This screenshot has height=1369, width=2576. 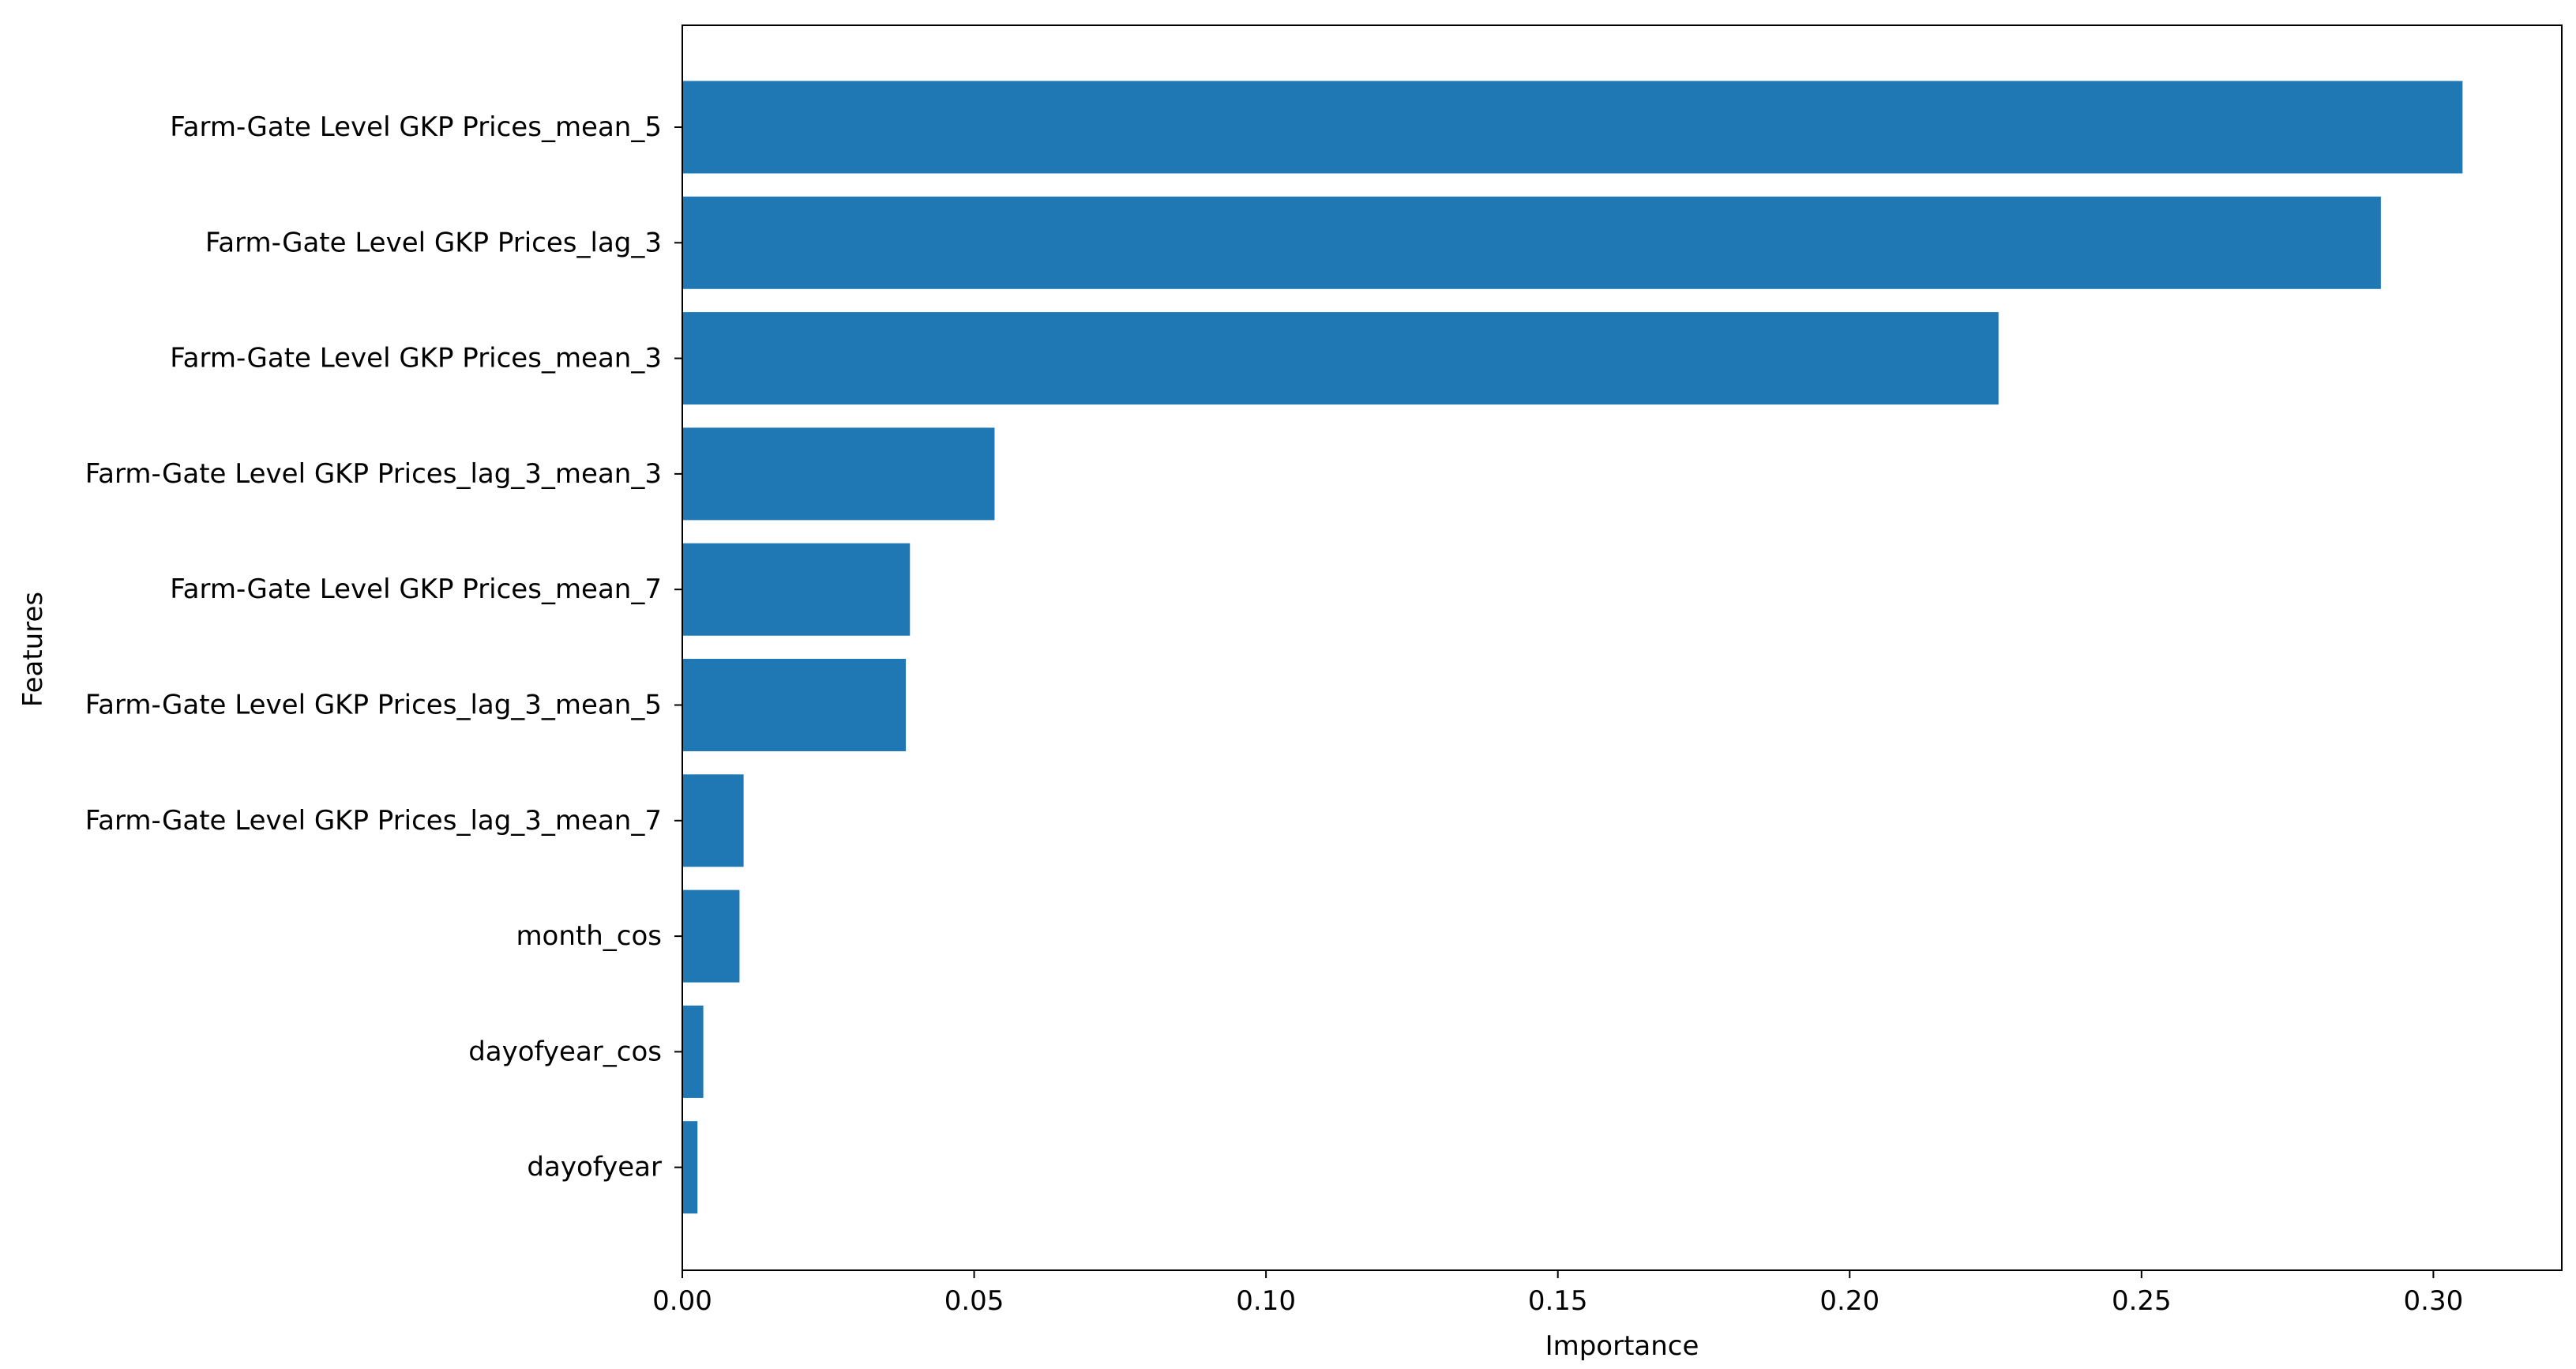 I want to click on x-axis-title: Importance, so click(x=1622, y=1346).